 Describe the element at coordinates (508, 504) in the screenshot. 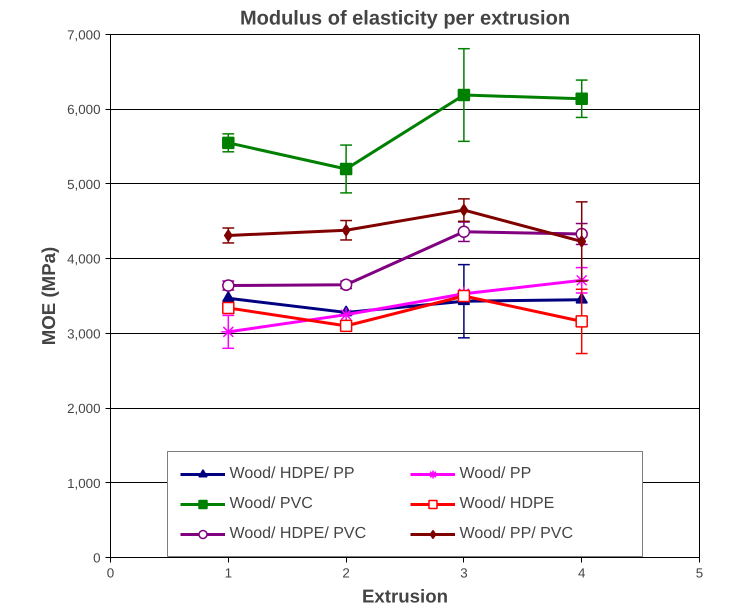

I see `legend-label: Wood/ HDPE` at that location.